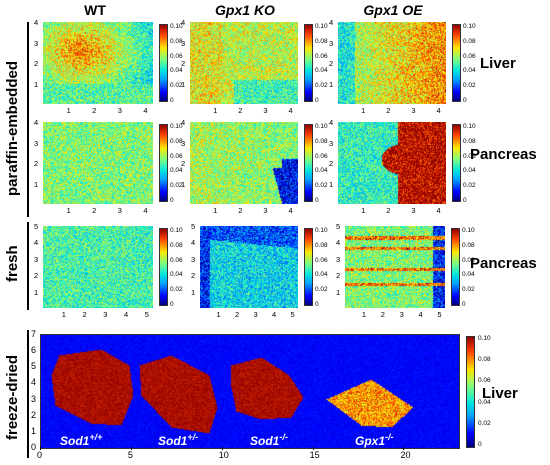 The height and width of the screenshot is (465, 550). What do you see at coordinates (178, 440) in the screenshot?
I see `sample-label-sod1-het: Sod1+/-` at bounding box center [178, 440].